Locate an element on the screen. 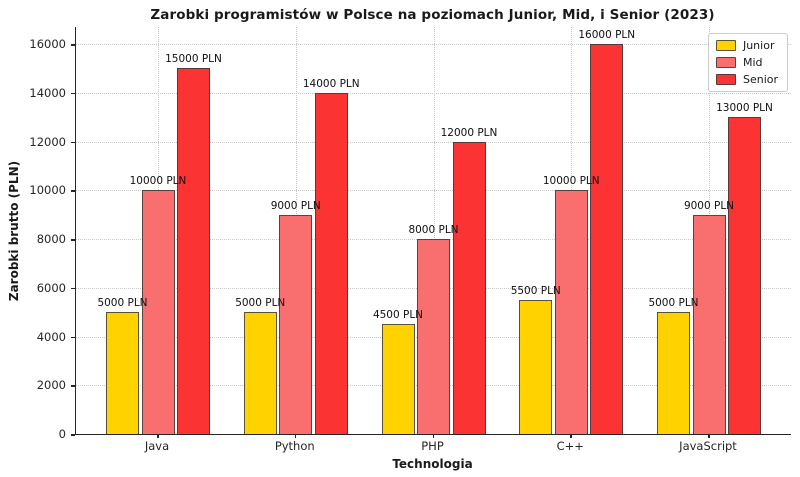 Image resolution: width=800 pixels, height=477 pixels. bar-value-label: 8000 PLN is located at coordinates (433, 230).